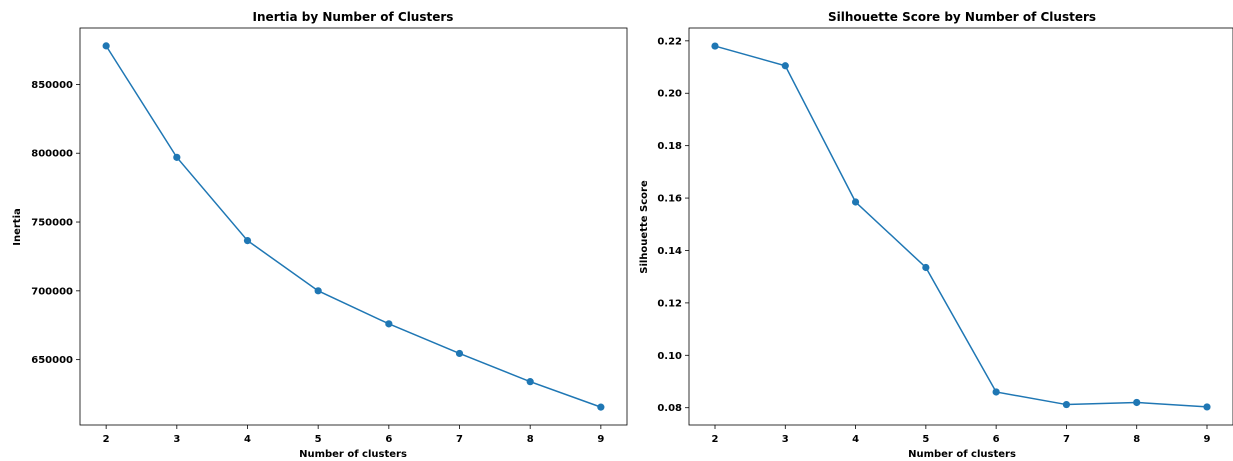 The width and height of the screenshot is (1233, 461). Describe the element at coordinates (52, 360) in the screenshot. I see `inertia-y-tick-label: 650000` at that location.